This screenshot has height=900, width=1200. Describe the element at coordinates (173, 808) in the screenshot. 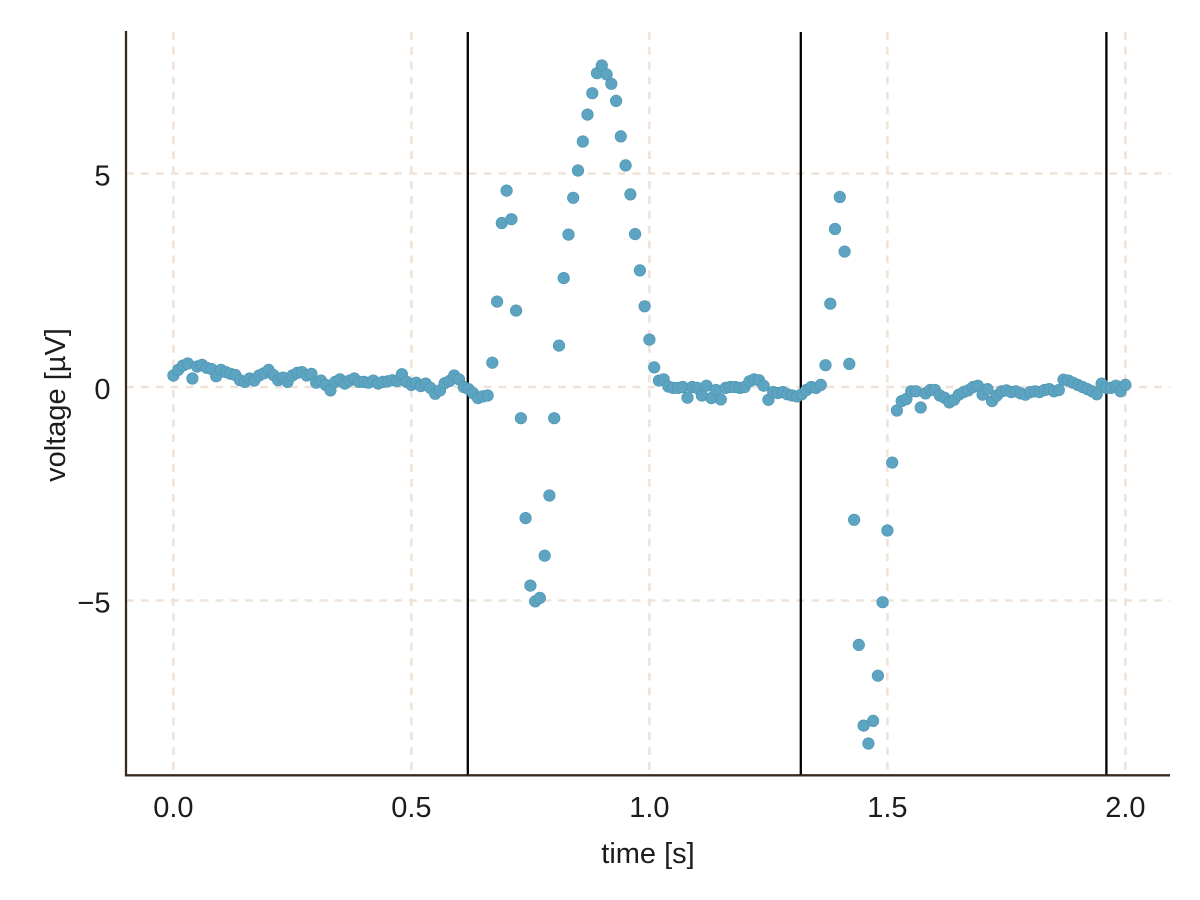

I see `svg-text: 0.0` at that location.